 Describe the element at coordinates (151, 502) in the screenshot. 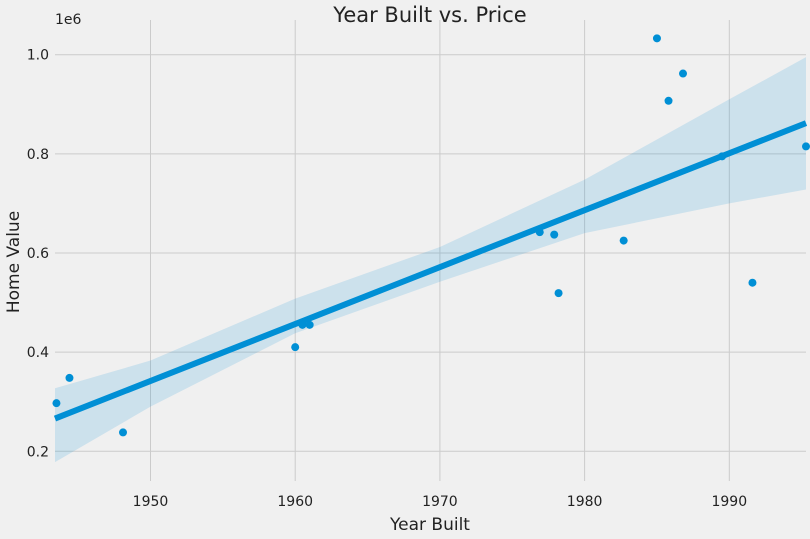

I see `x-tick-label: 1950` at that location.